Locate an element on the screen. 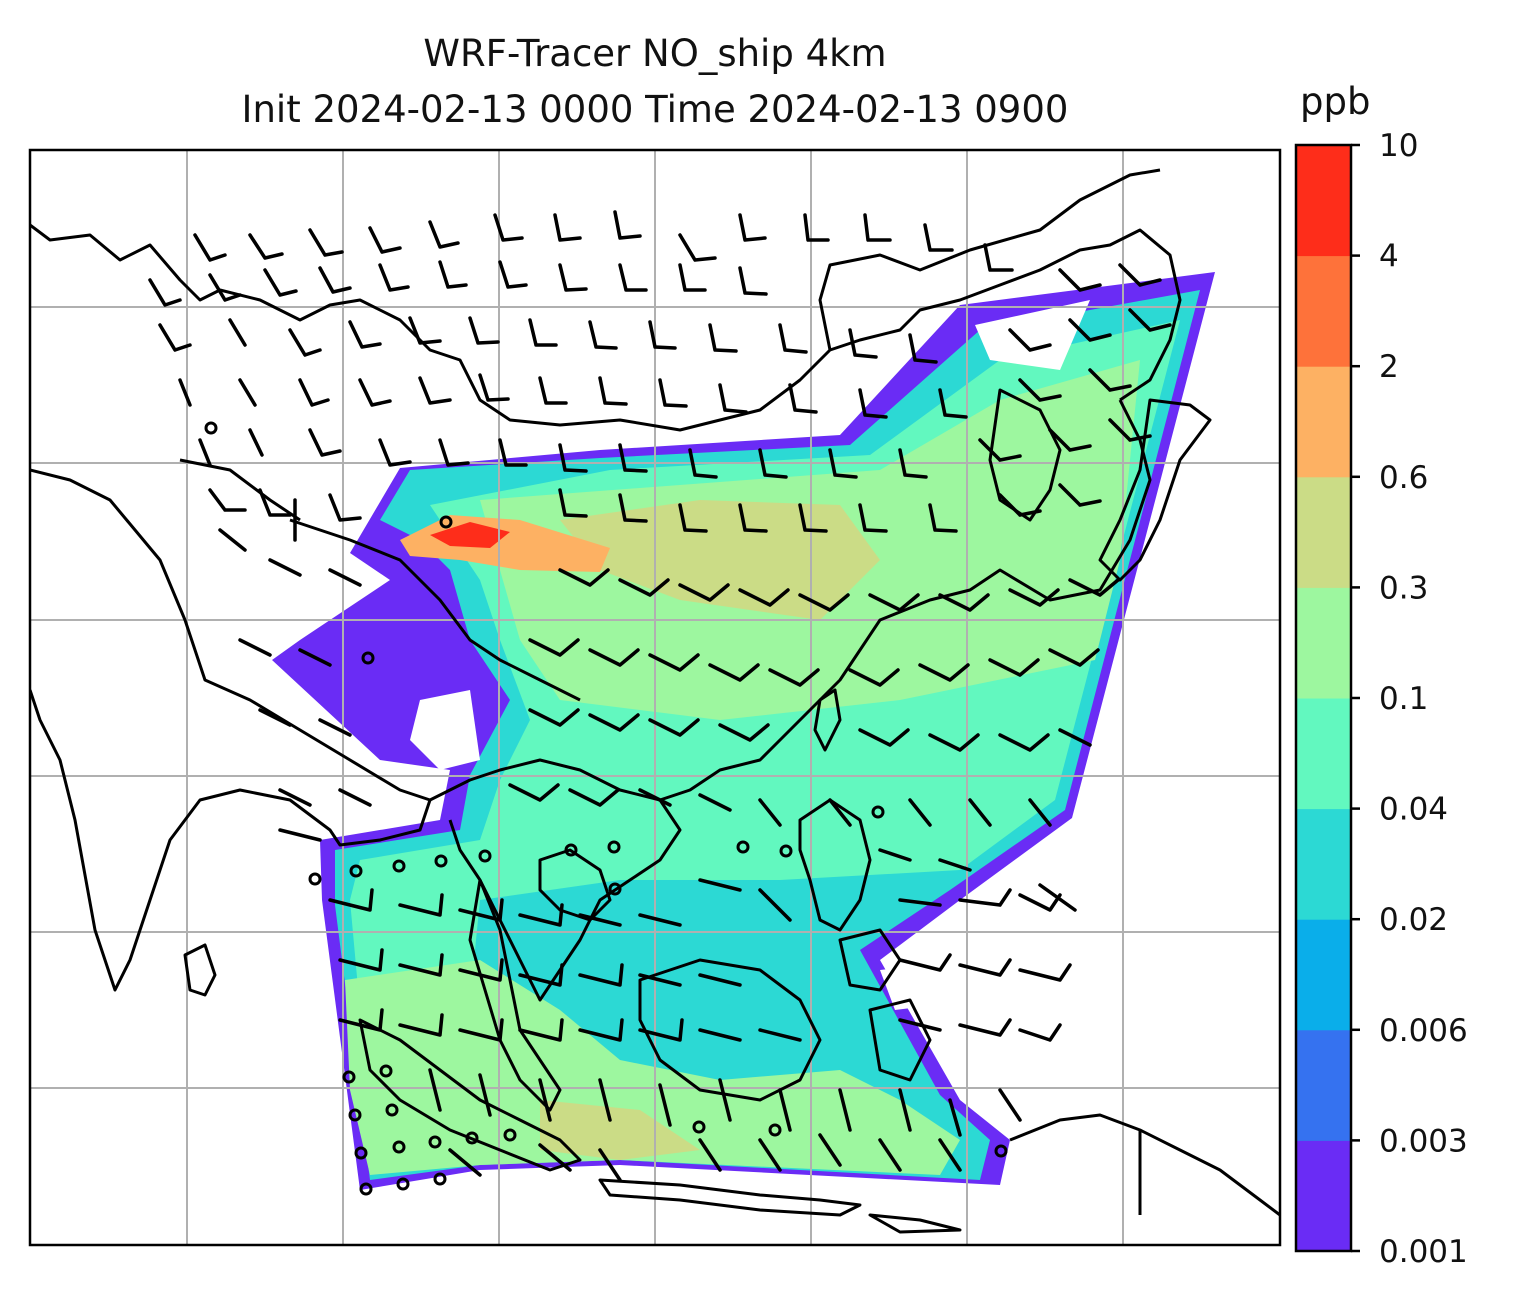  colorbar-tick-label: 0.6 is located at coordinates (1403, 478).